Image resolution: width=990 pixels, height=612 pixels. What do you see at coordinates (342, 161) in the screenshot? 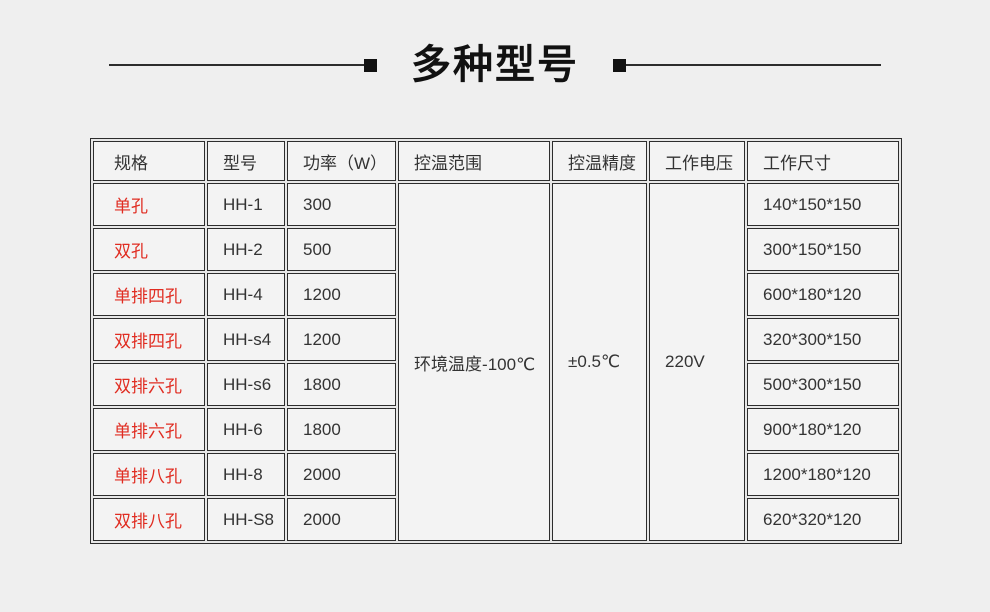
I see `header-power: 功率（W）` at bounding box center [342, 161].